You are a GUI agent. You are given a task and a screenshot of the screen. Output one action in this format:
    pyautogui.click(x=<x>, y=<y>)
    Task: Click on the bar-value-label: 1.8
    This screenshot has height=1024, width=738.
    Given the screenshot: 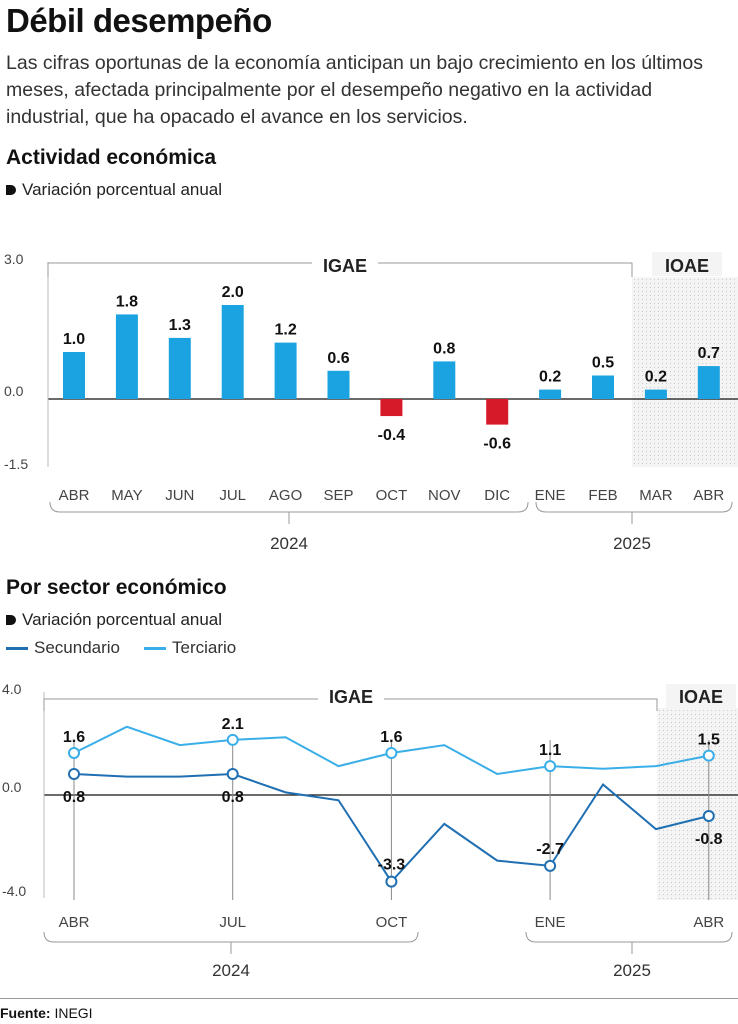 What is the action you would take?
    pyautogui.click(x=127, y=301)
    